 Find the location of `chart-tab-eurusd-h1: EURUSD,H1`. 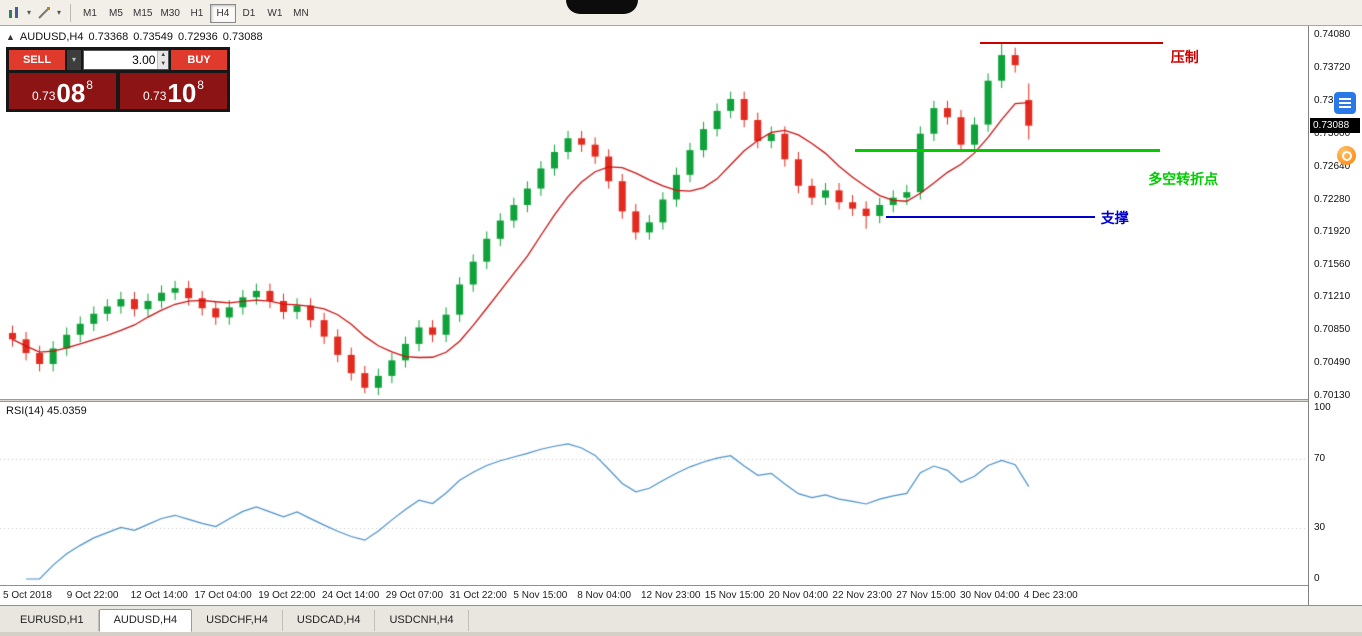

chart-tab-eurusd-h1: EURUSD,H1 is located at coordinates (52, 620).